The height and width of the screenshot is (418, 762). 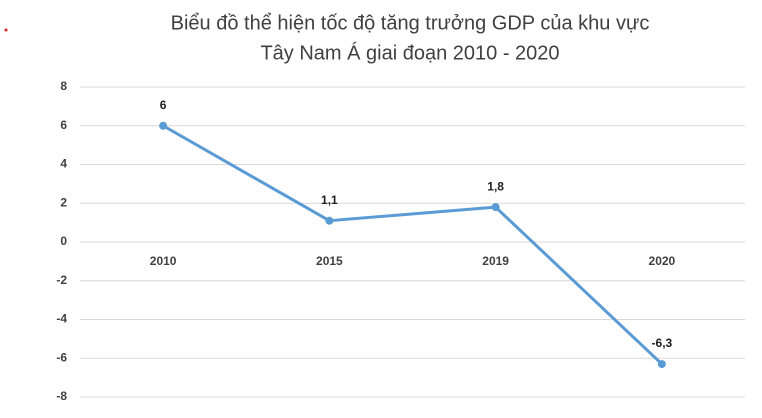 What do you see at coordinates (61, 319) in the screenshot?
I see `y-tick-label: -4` at bounding box center [61, 319].